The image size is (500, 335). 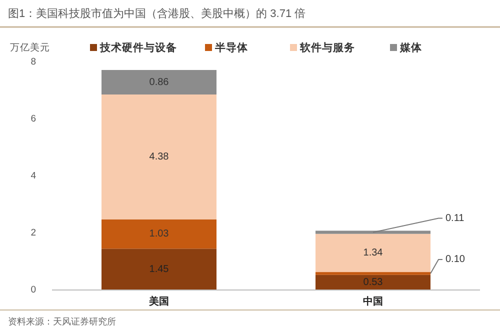 I want to click on data-label: 0.11, so click(x=455, y=218).